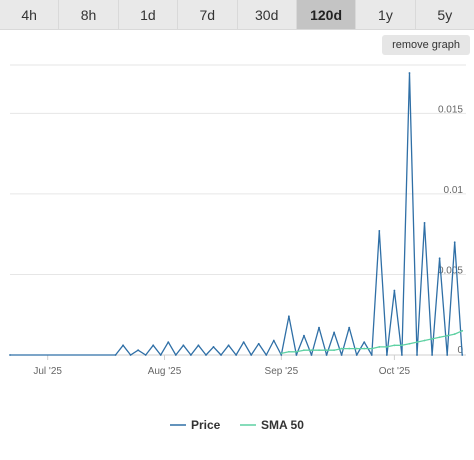 The height and width of the screenshot is (460, 474). What do you see at coordinates (460, 350) in the screenshot?
I see `y-tick-label: 0` at bounding box center [460, 350].